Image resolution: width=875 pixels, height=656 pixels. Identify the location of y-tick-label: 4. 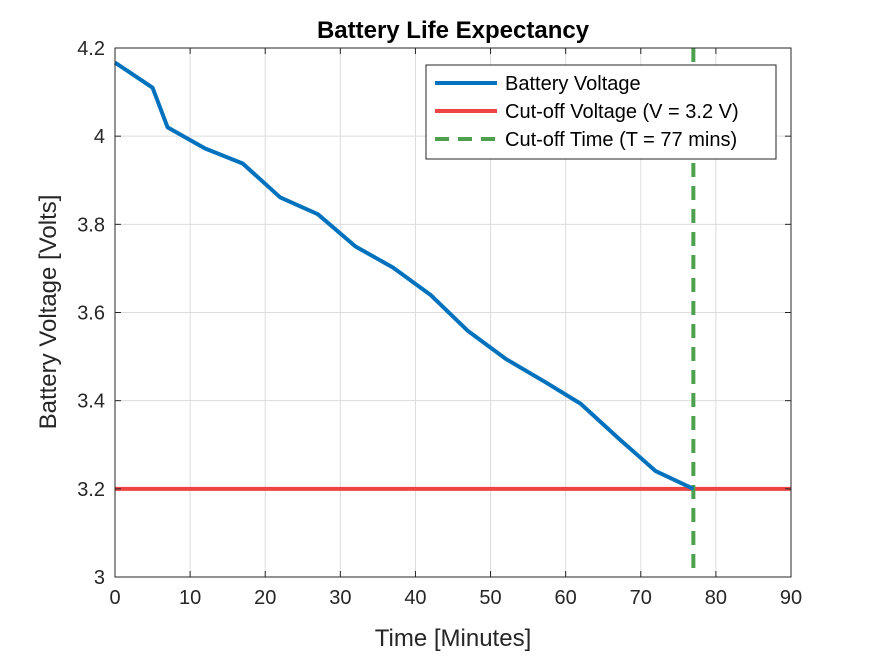
(99, 137).